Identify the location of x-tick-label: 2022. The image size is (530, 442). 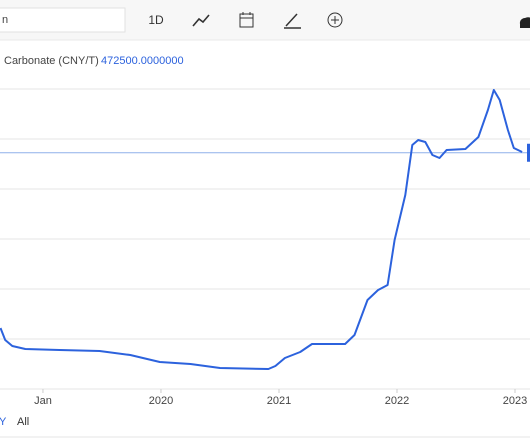
(397, 401).